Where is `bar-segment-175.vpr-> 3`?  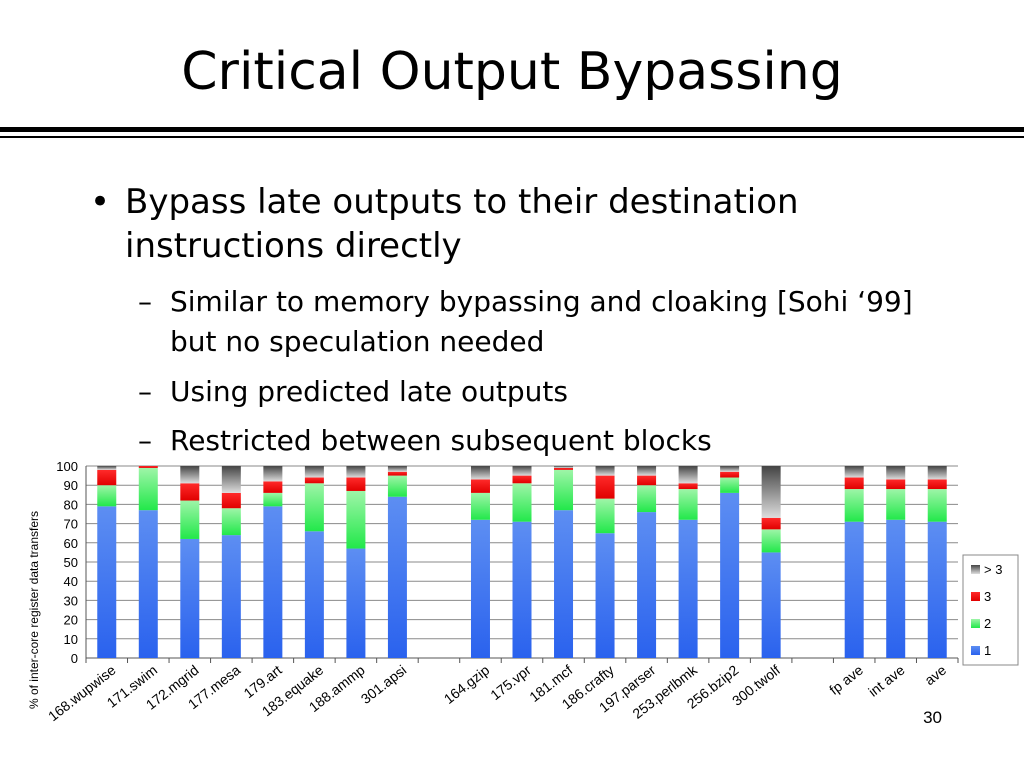
bar-segment-175.vpr-> 3 is located at coordinates (522, 471).